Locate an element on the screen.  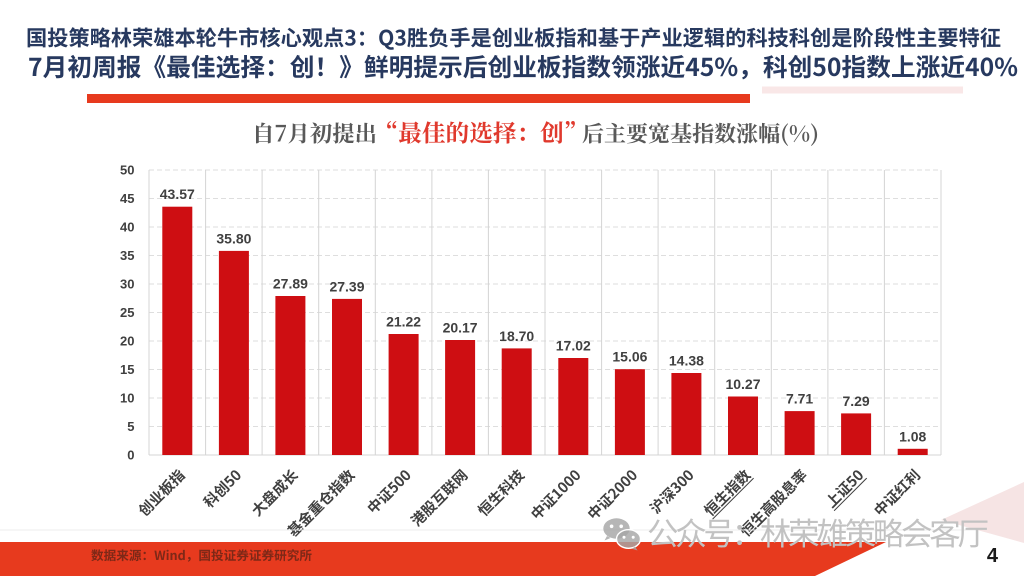
svg-text: 10 is located at coordinates (127, 398).